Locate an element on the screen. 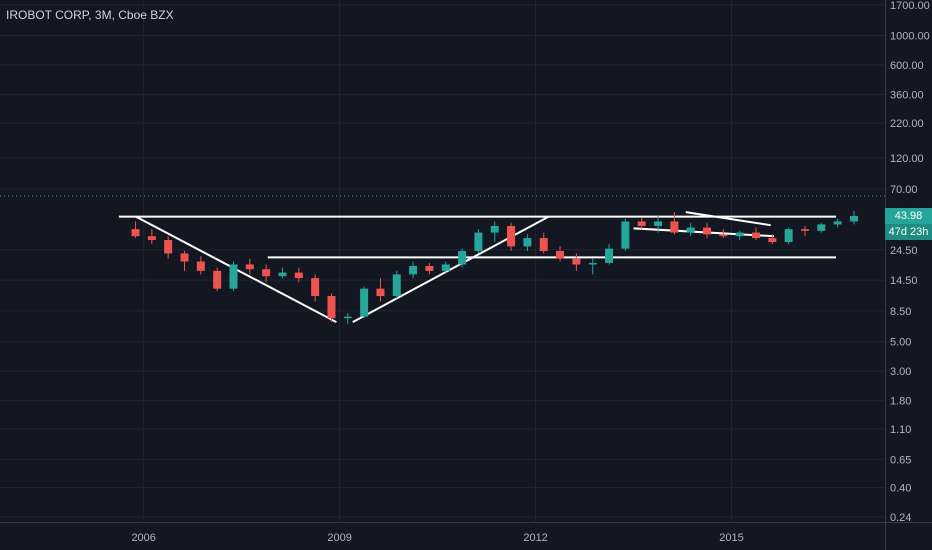 This screenshot has width=932, height=550. x-tick-label: 2009 is located at coordinates (339, 538).